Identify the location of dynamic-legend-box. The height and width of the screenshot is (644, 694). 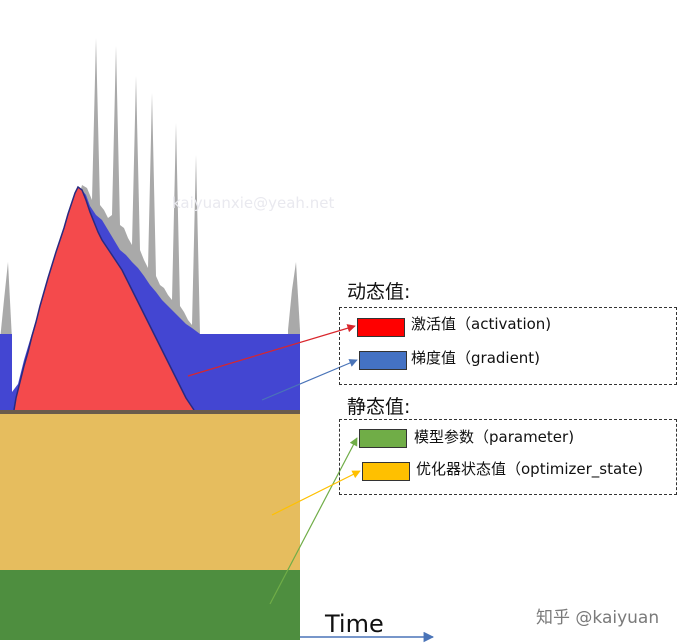
(508, 346).